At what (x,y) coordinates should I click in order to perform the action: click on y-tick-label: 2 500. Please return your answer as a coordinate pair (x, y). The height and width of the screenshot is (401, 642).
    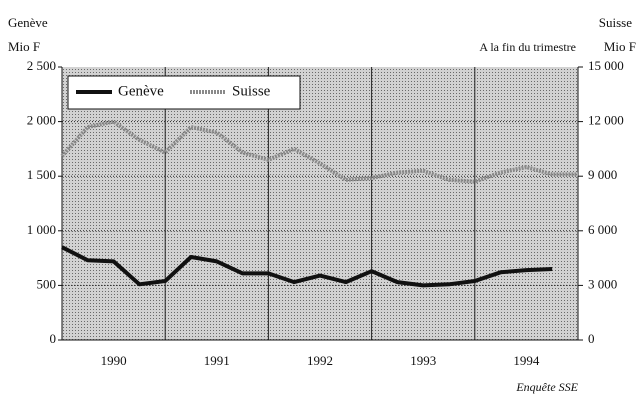
    Looking at the image, I should click on (41, 65).